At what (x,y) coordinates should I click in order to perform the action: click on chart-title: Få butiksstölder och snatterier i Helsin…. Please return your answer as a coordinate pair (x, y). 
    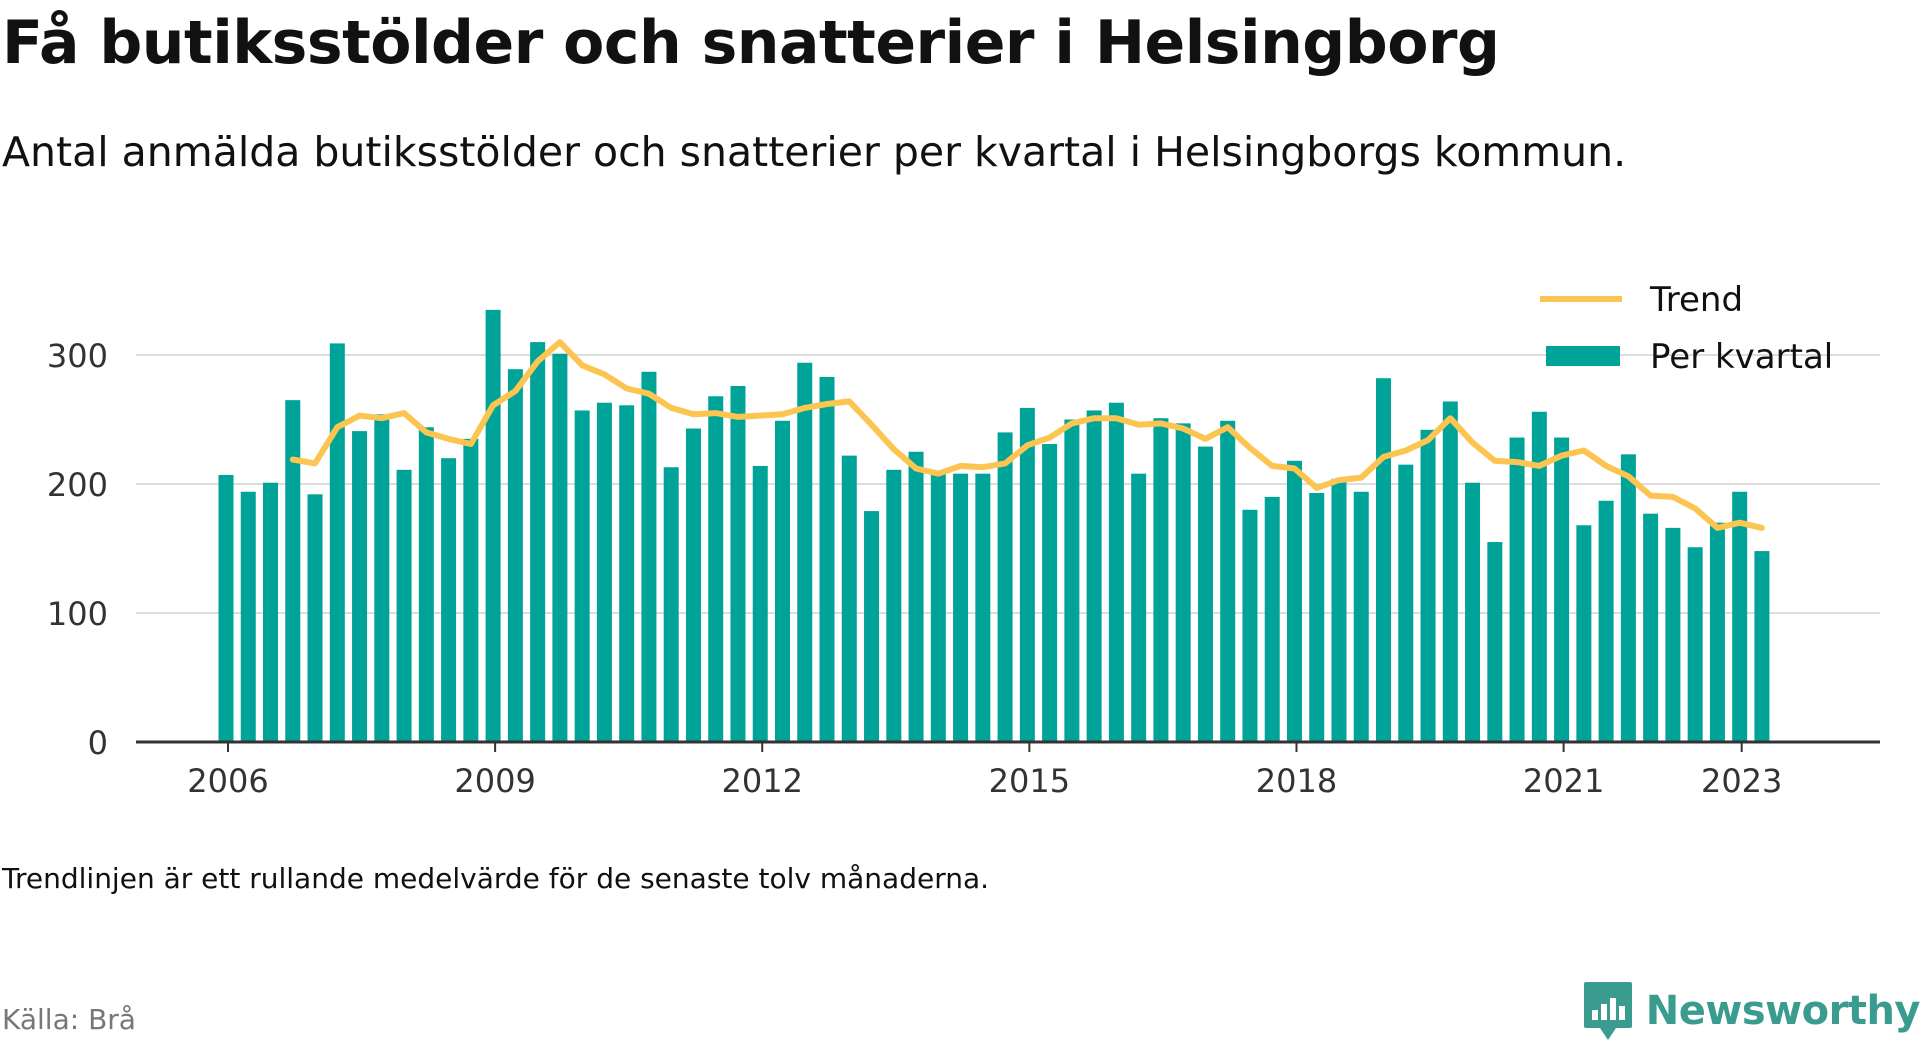
    Looking at the image, I should click on (751, 43).